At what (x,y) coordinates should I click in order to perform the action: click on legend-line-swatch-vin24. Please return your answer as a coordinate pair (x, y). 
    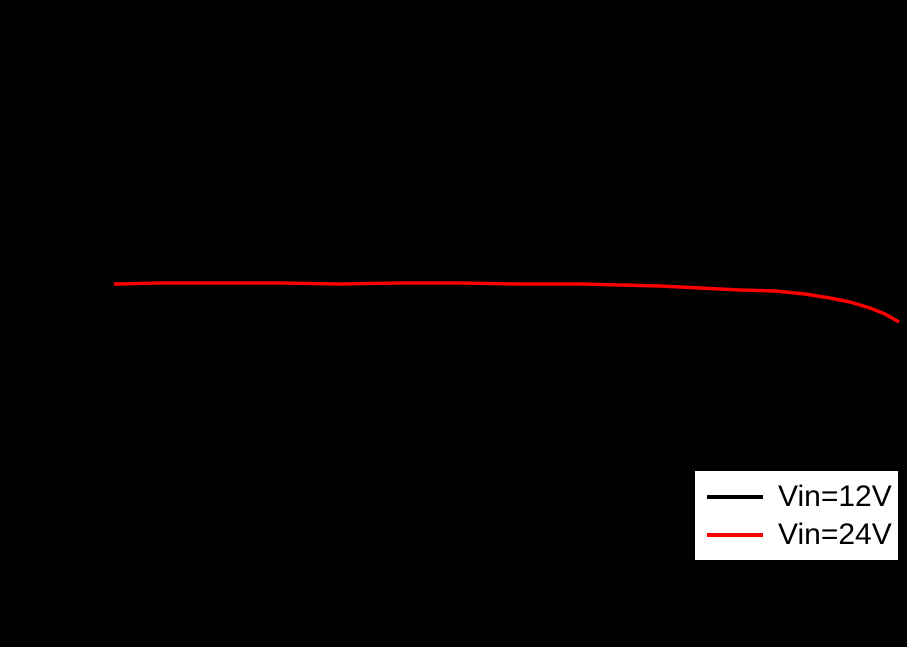
    Looking at the image, I should click on (735, 534).